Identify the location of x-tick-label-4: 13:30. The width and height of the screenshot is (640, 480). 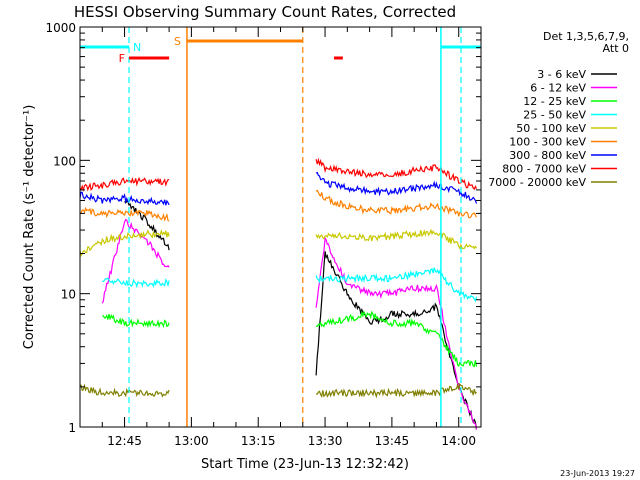
(325, 441).